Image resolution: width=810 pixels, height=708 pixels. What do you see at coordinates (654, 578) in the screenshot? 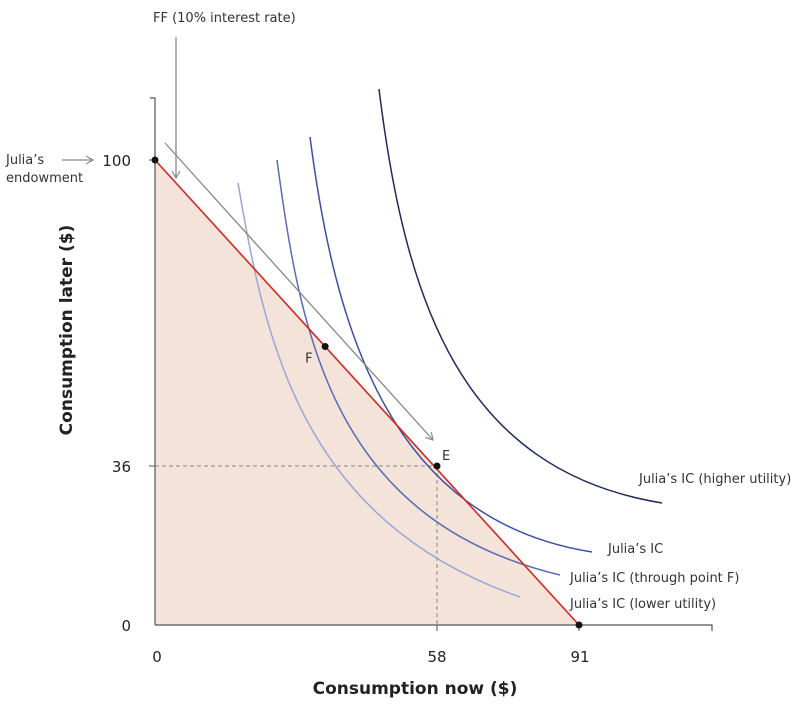
I see `ic-through-f-label: Julia’s IC (through point F)` at bounding box center [654, 578].